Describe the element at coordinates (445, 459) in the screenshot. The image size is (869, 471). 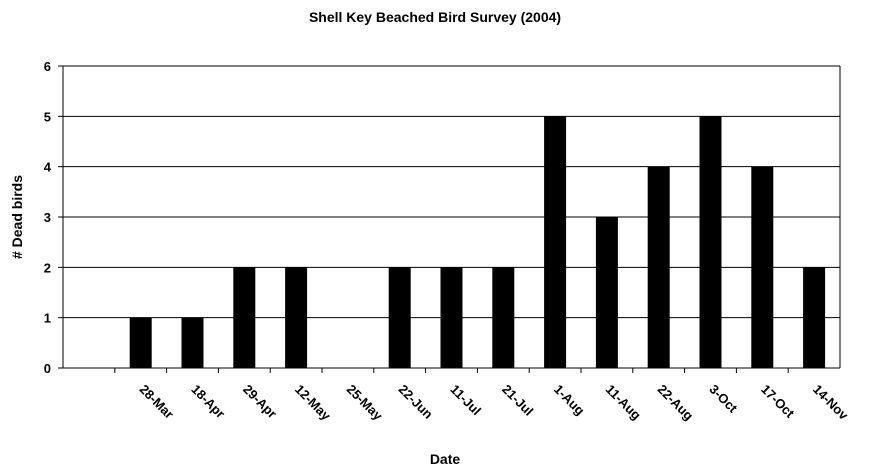
I see `x-axis-title: Date` at that location.